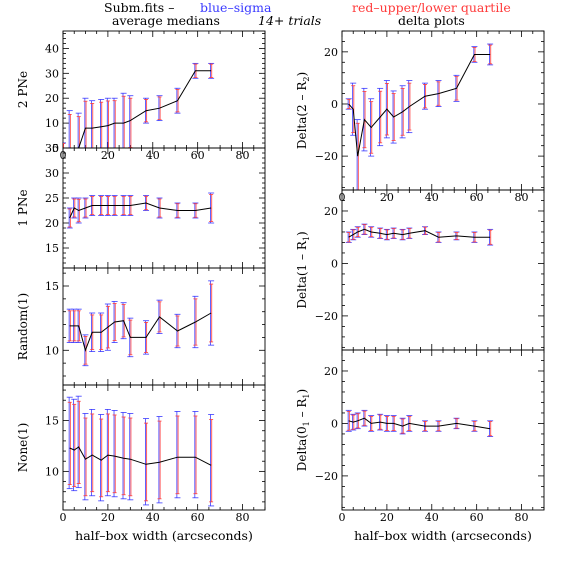  I want to click on y-label-main: Delta(1 – R, so click(302, 274).